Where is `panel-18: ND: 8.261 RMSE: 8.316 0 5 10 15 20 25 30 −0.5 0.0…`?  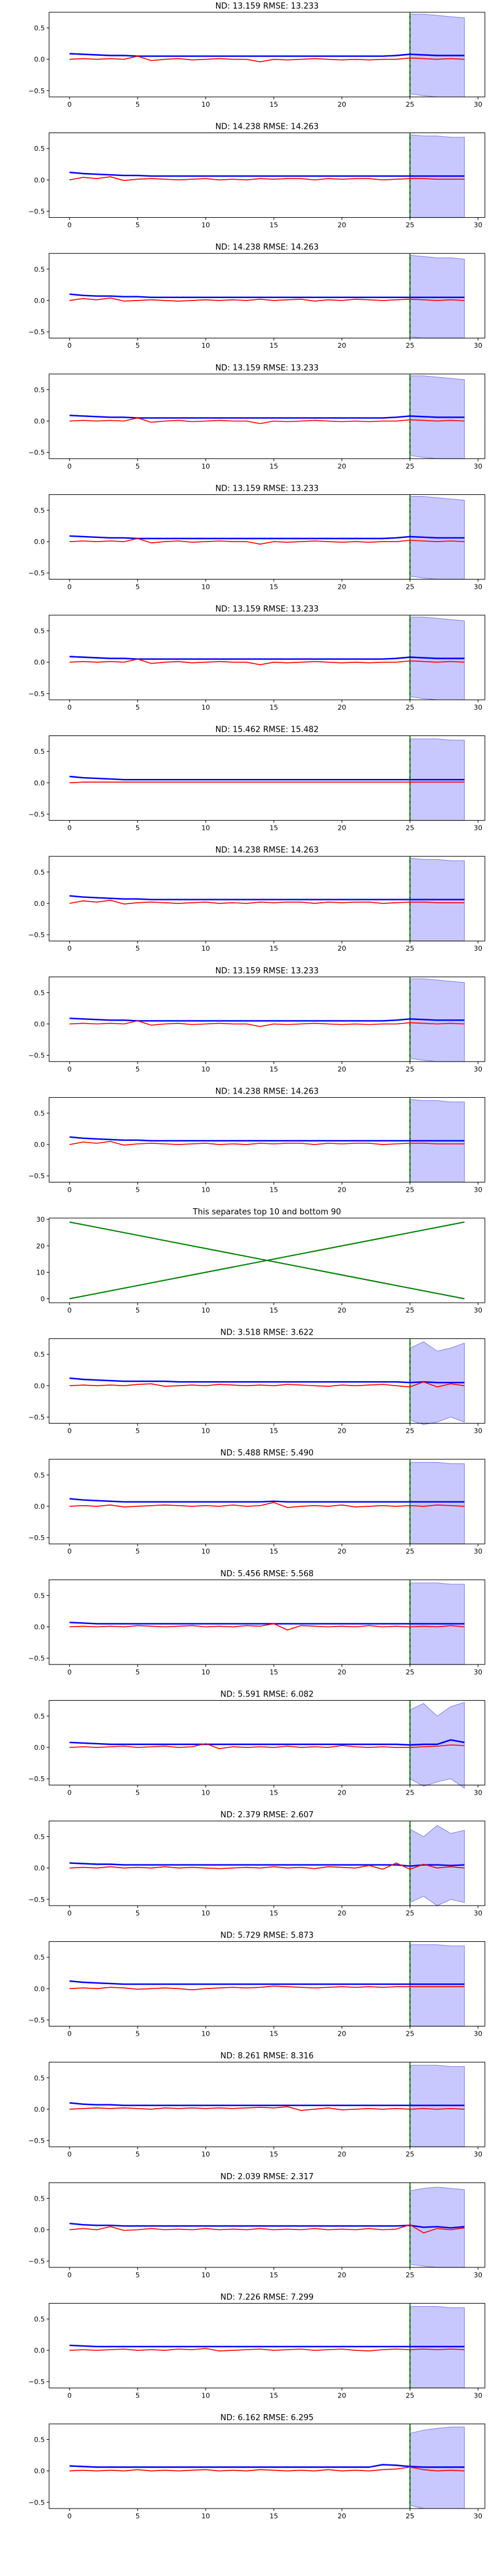 panel-18: ND: 8.261 RMSE: 8.316 0 5 10 15 20 25 30 −0.5 0.0… is located at coordinates (256, 2105).